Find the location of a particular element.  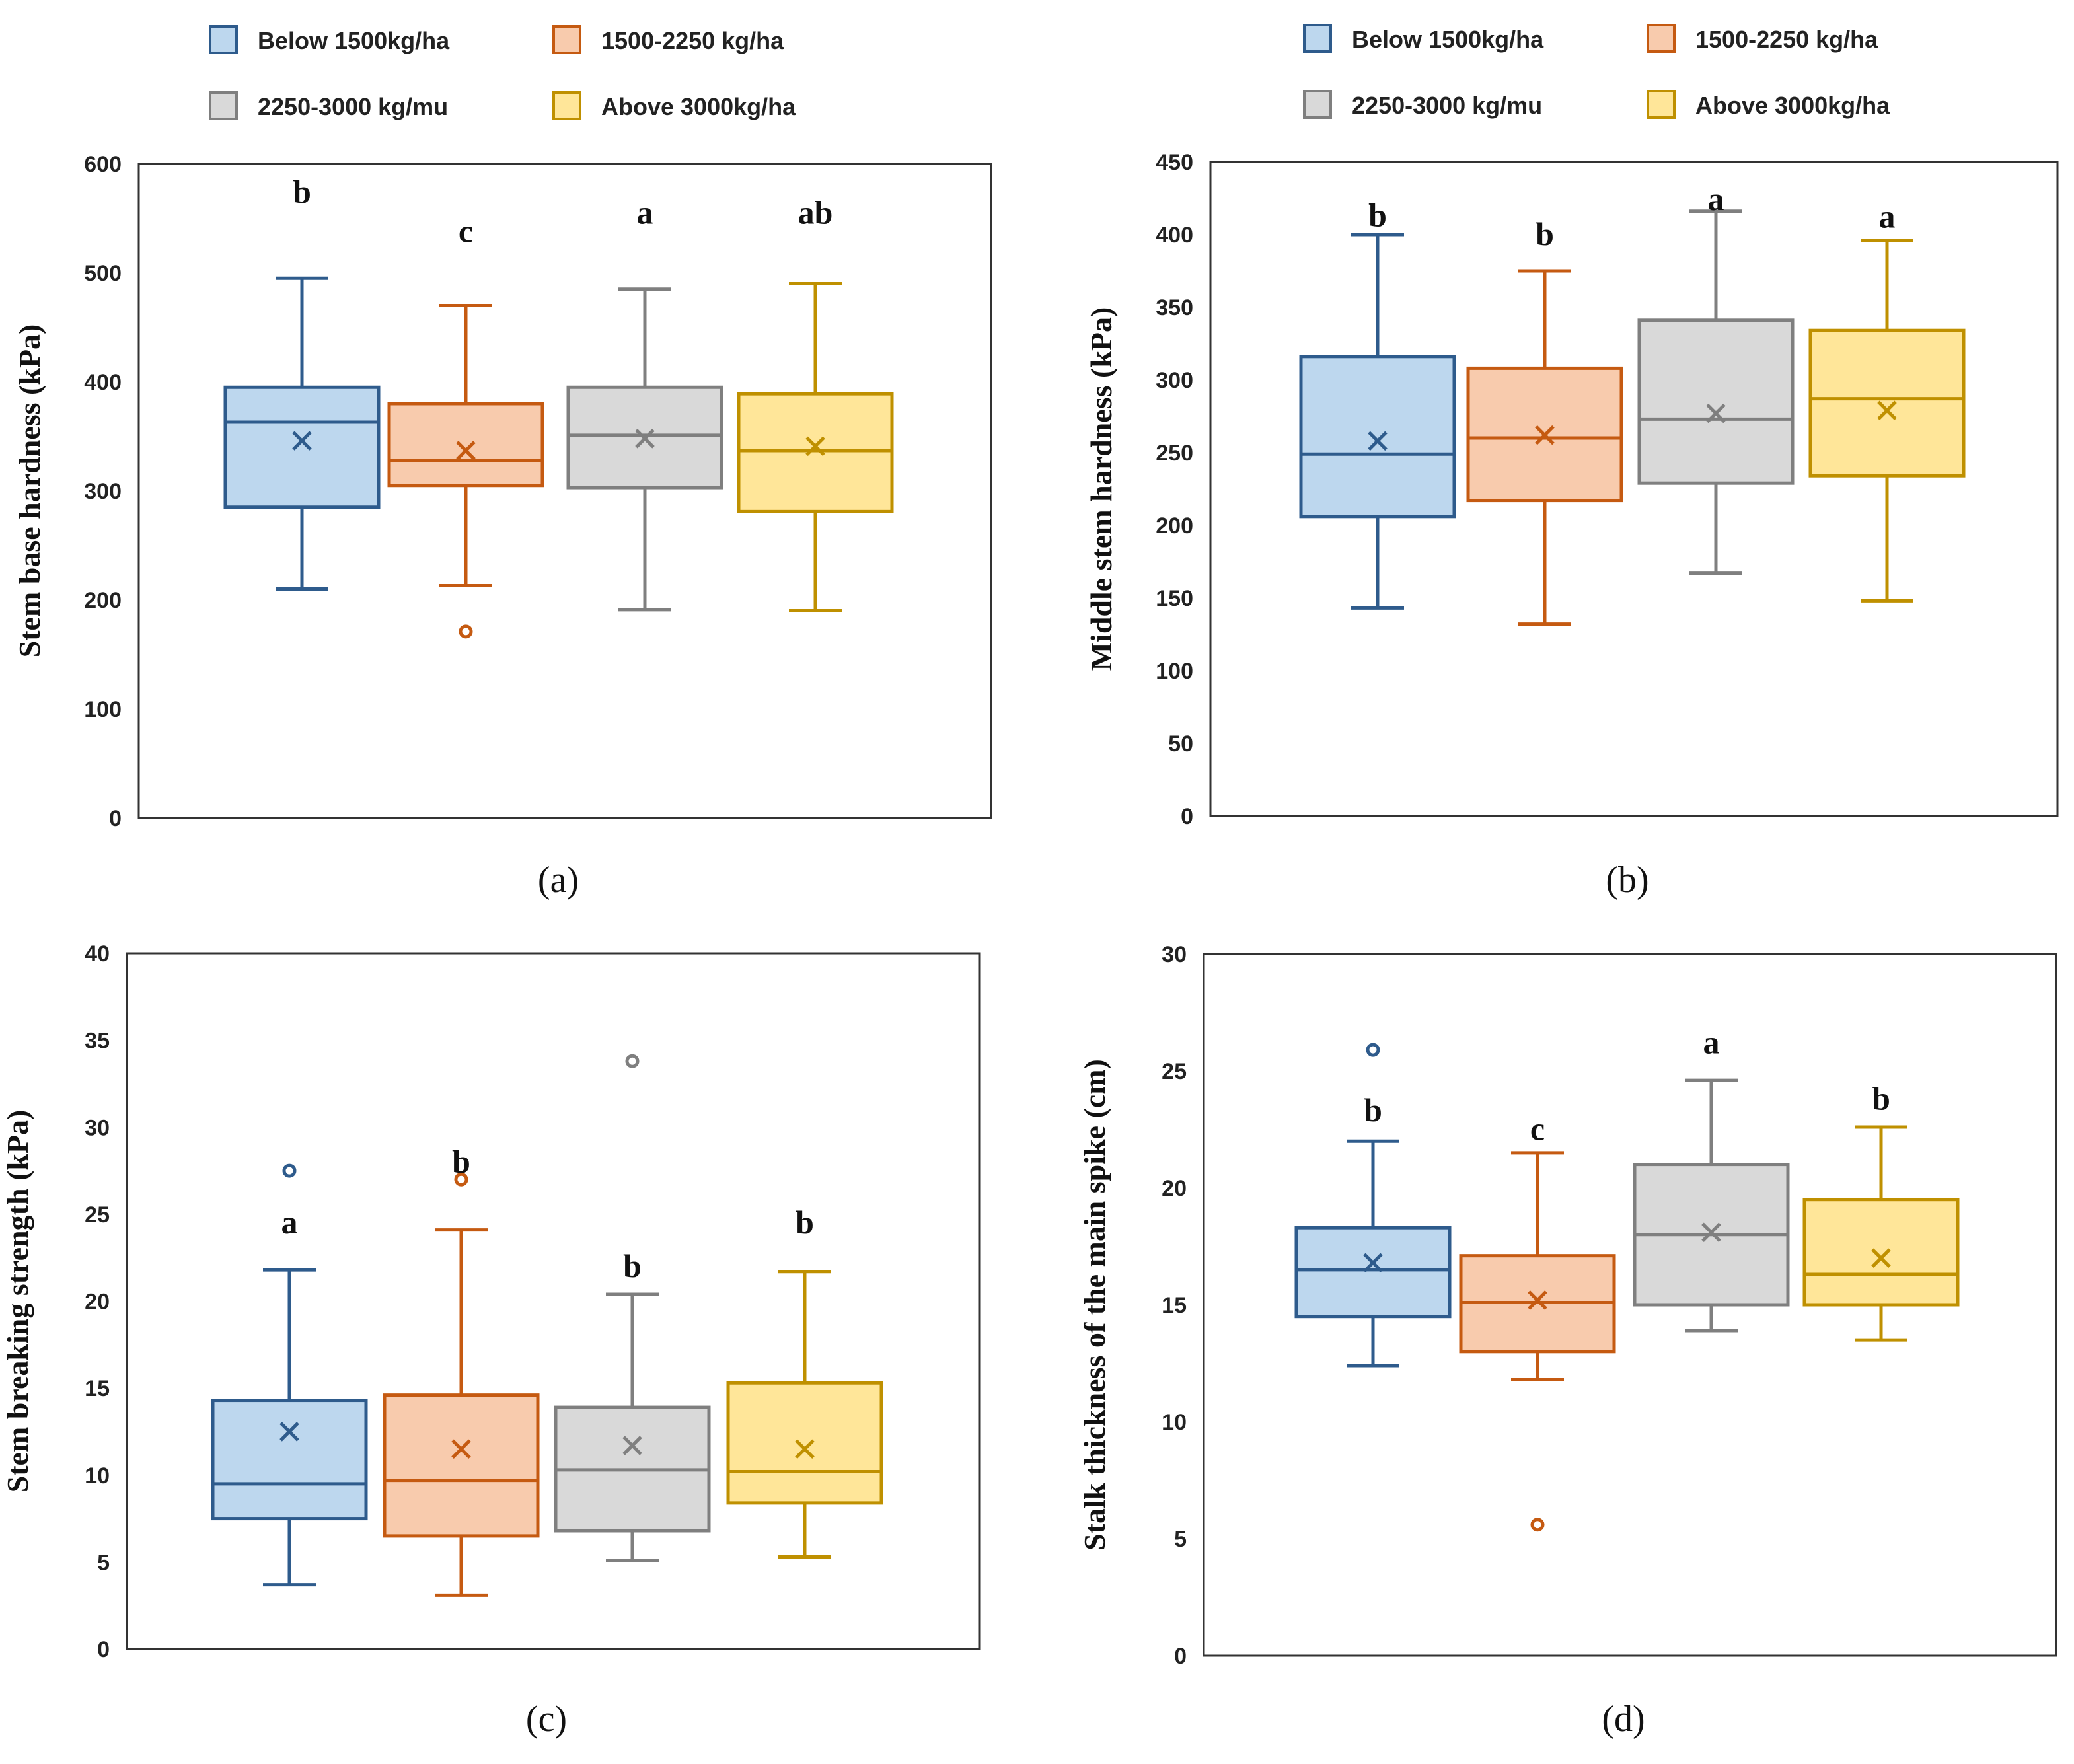

legend-label: Below 1500kg/ha is located at coordinates (354, 40).